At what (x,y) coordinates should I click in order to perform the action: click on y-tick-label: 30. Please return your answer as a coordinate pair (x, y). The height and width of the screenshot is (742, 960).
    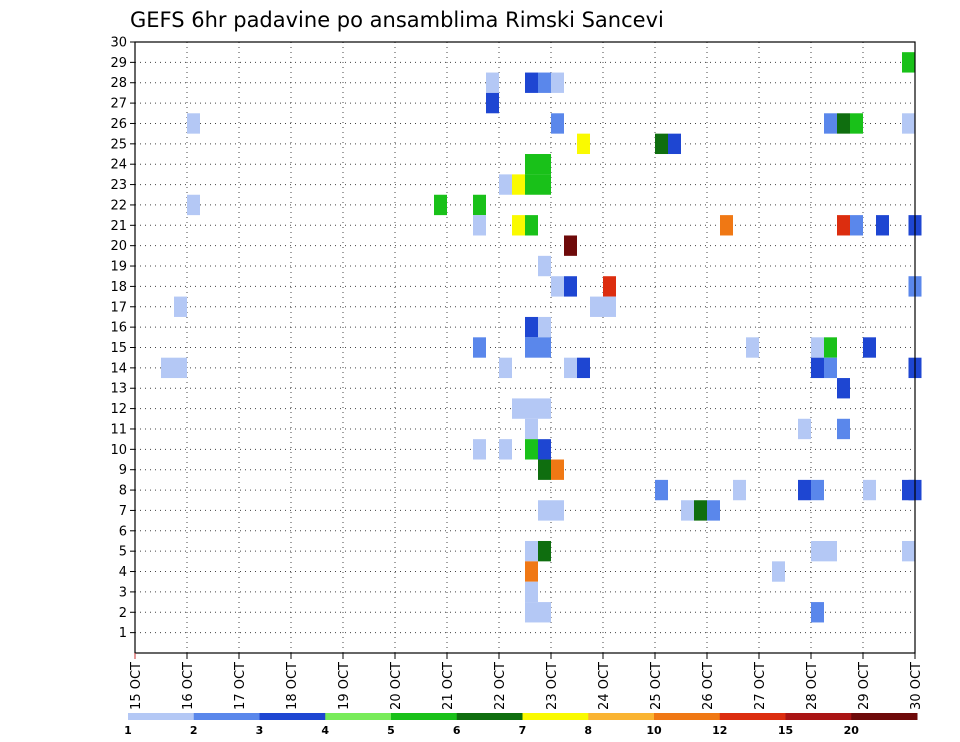
    Looking at the image, I should click on (118, 43).